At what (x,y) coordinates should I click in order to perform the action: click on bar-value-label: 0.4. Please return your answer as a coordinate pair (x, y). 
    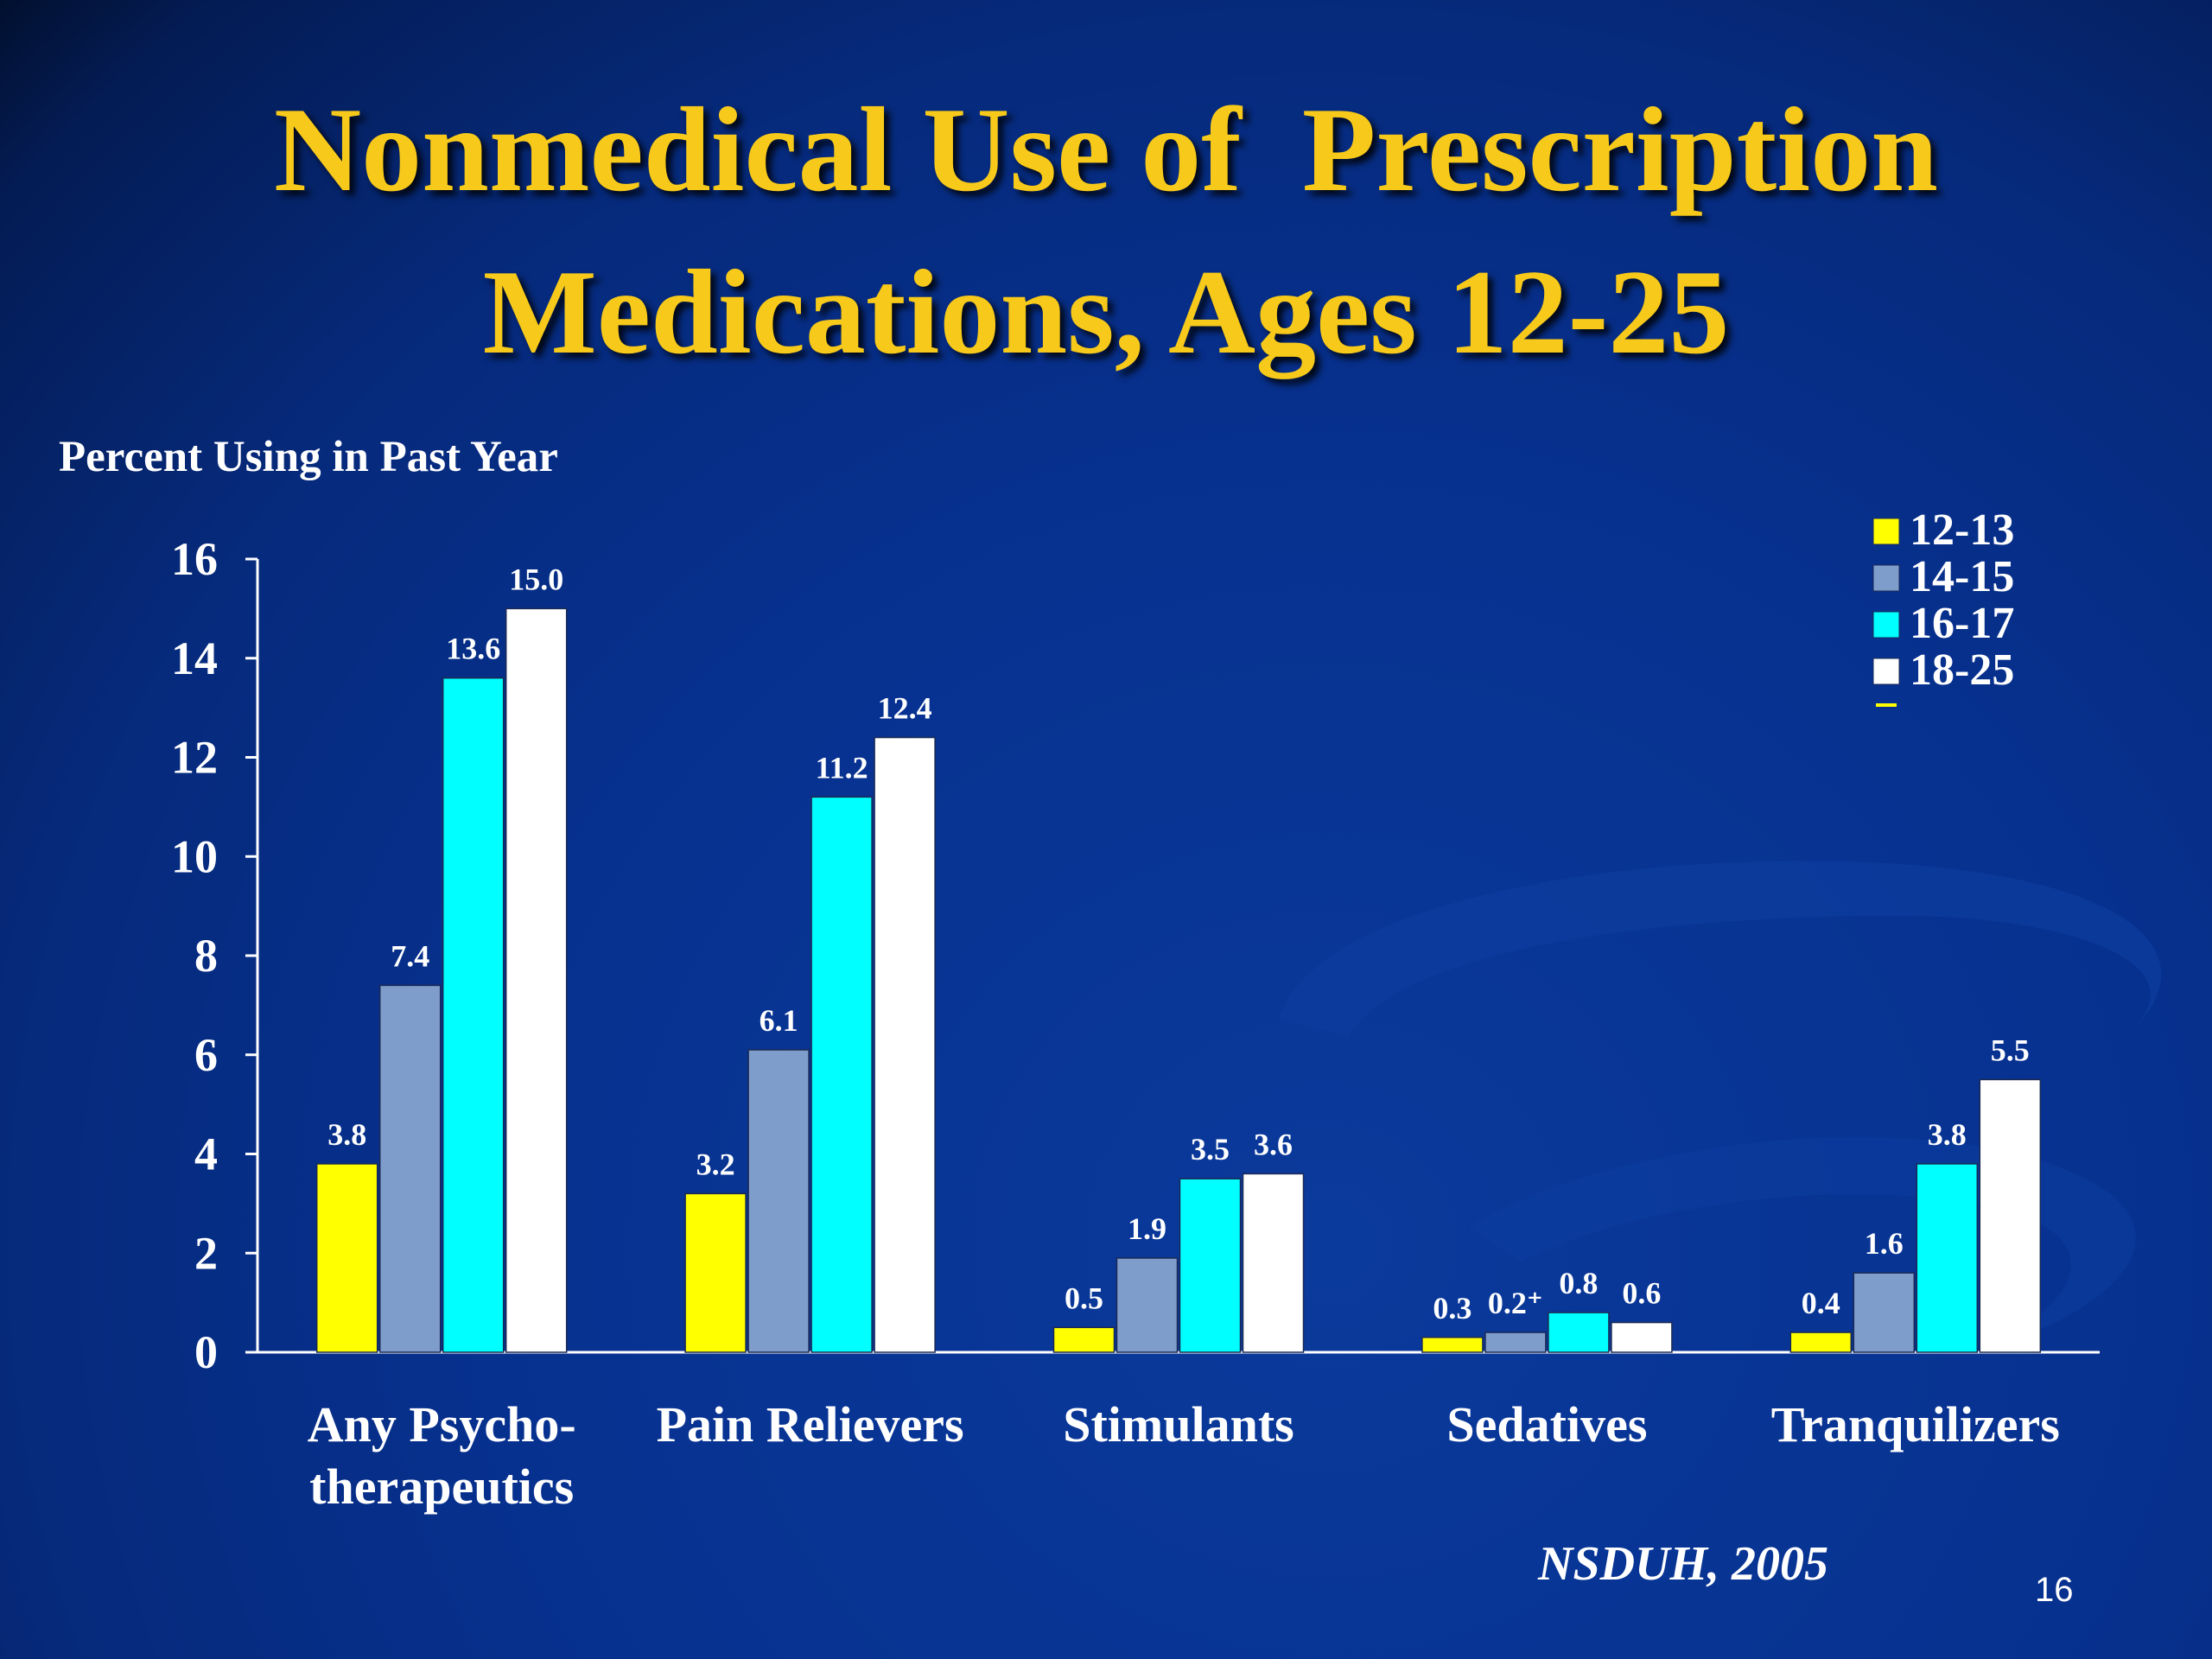
    Looking at the image, I should click on (1821, 1303).